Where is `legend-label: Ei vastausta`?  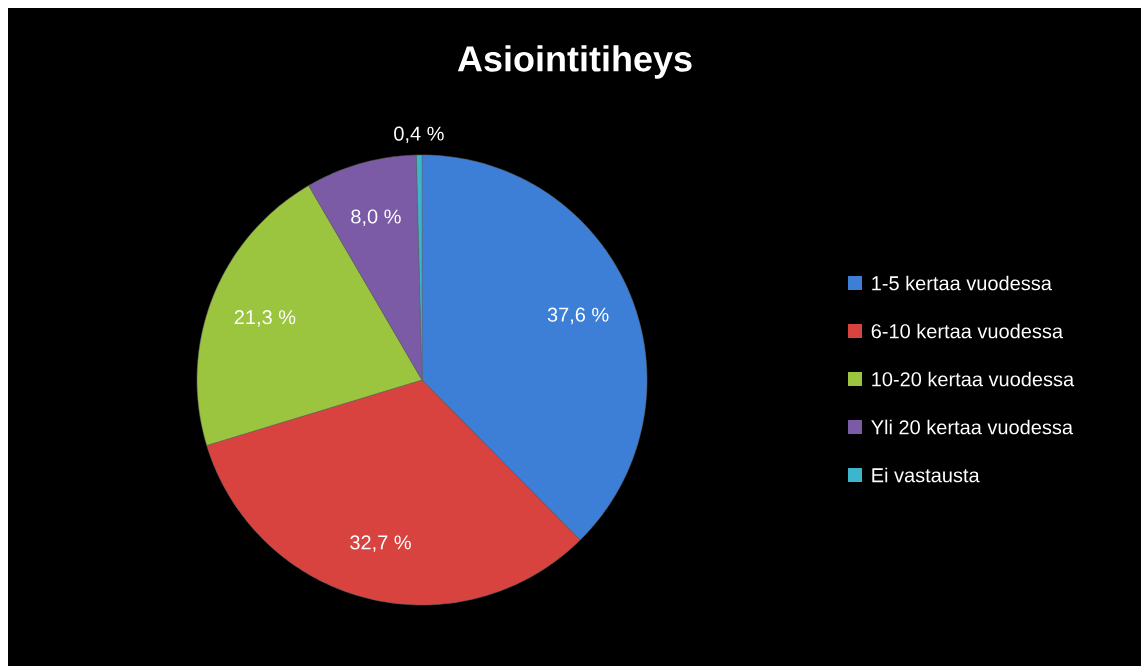 legend-label: Ei vastausta is located at coordinates (926, 475).